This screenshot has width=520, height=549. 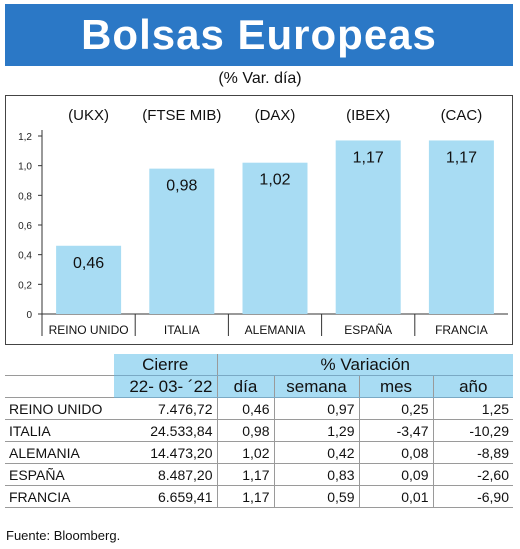 I want to click on row-ano: -8,89, so click(x=473, y=452).